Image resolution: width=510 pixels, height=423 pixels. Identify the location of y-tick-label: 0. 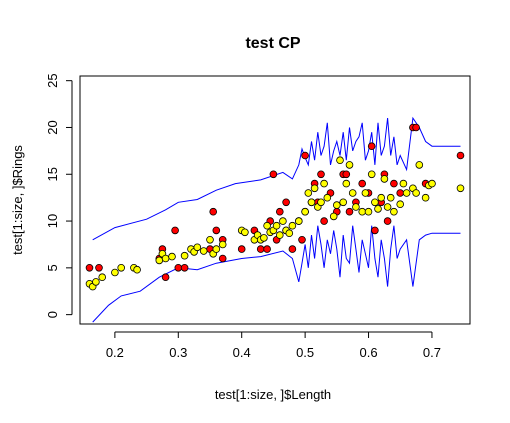
(52, 314).